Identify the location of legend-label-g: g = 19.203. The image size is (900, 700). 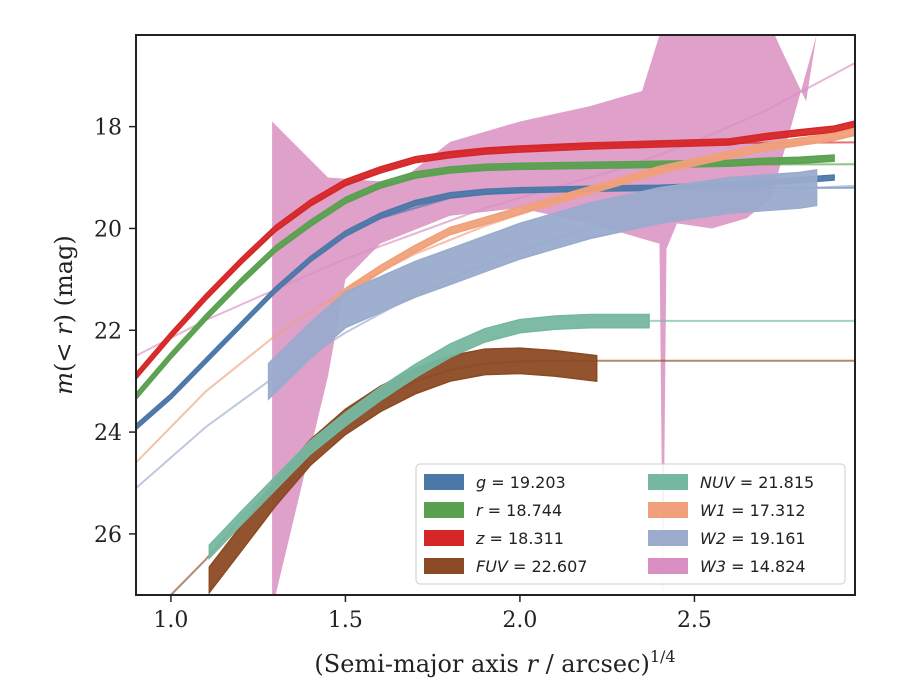
(521, 482).